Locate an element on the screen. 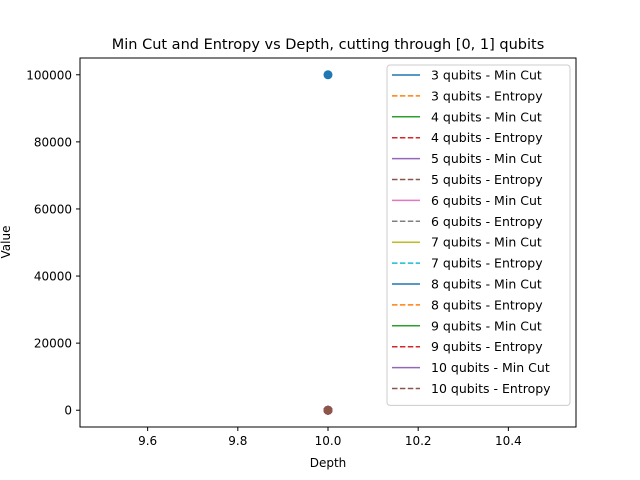  legend-entry-label: 6 qubits - Entropy is located at coordinates (487, 221).